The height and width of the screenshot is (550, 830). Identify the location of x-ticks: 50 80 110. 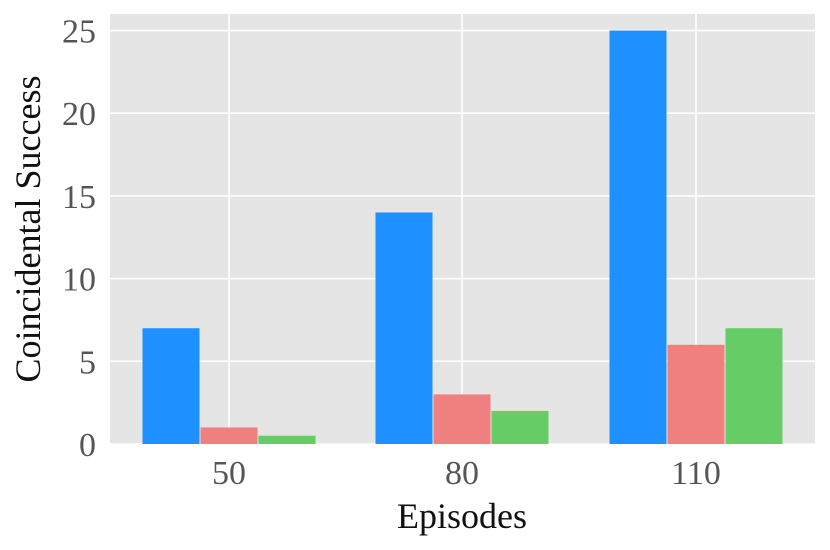
(466, 473).